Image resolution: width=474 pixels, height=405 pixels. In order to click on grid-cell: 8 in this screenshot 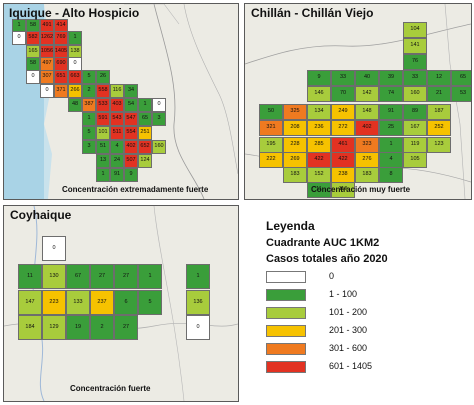, I will do `click(391, 175)`.